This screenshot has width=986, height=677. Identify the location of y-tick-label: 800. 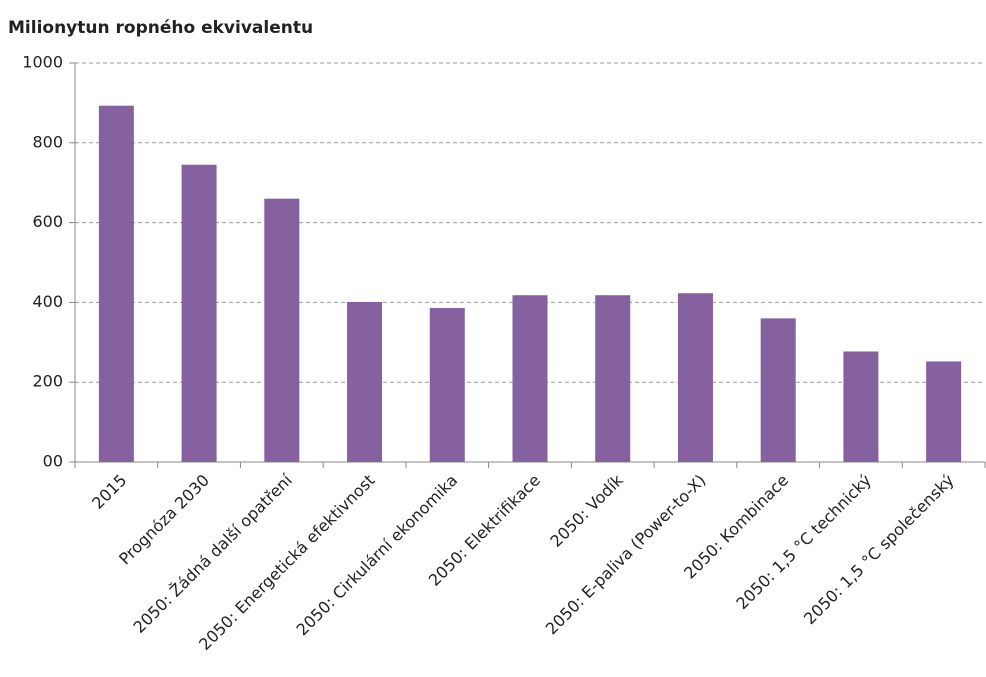
(47, 141).